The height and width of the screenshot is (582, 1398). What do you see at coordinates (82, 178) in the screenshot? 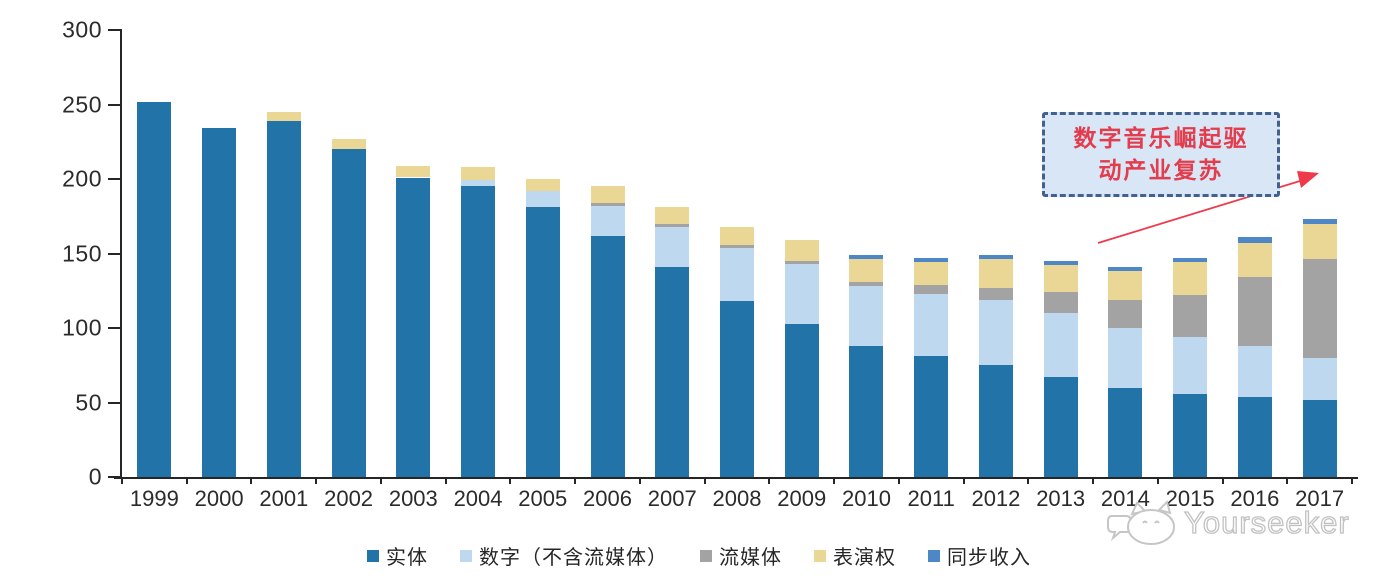
I see `y-tick-label: 200` at bounding box center [82, 178].